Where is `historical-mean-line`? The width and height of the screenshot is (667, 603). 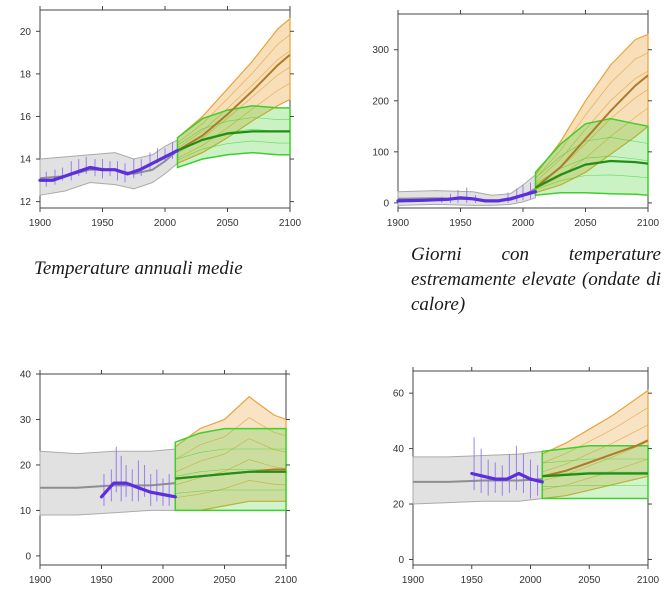
historical-mean-line is located at coordinates (478, 480).